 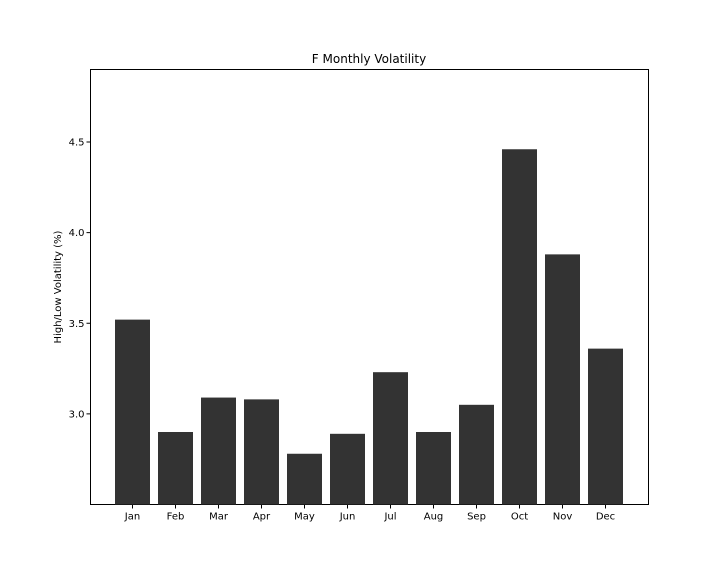 I want to click on x-tick-label-apr: Apr, so click(x=262, y=517).